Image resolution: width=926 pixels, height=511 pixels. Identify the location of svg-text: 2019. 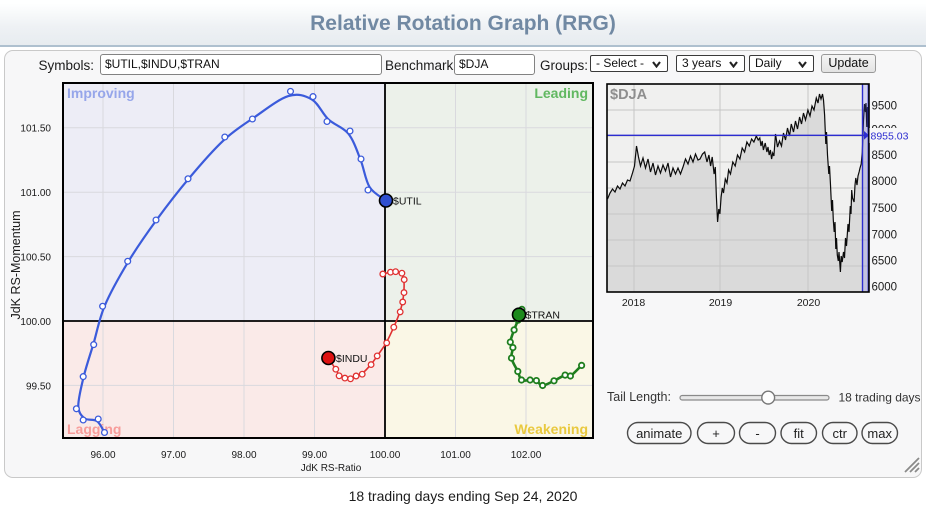
(721, 303).